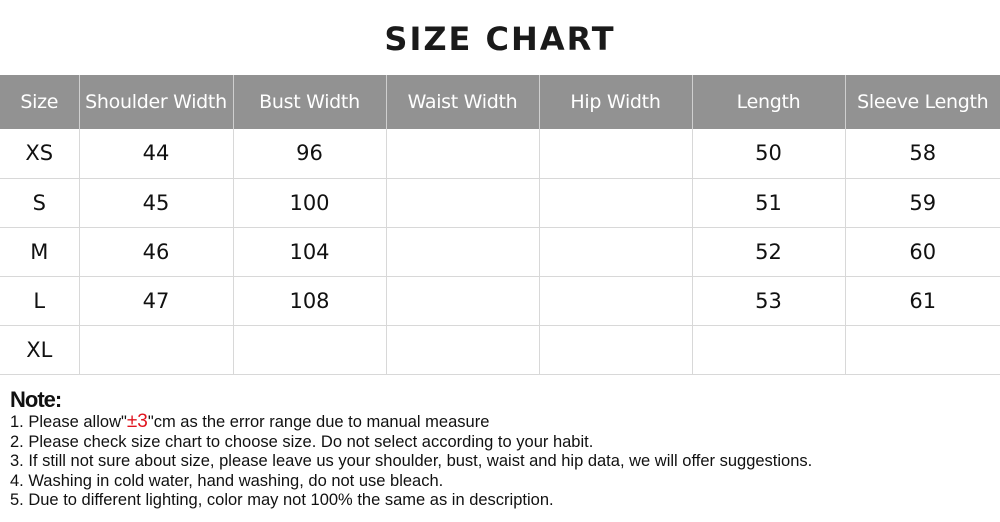 The width and height of the screenshot is (1000, 522). Describe the element at coordinates (309, 301) in the screenshot. I see `measurement-cell: 108` at that location.